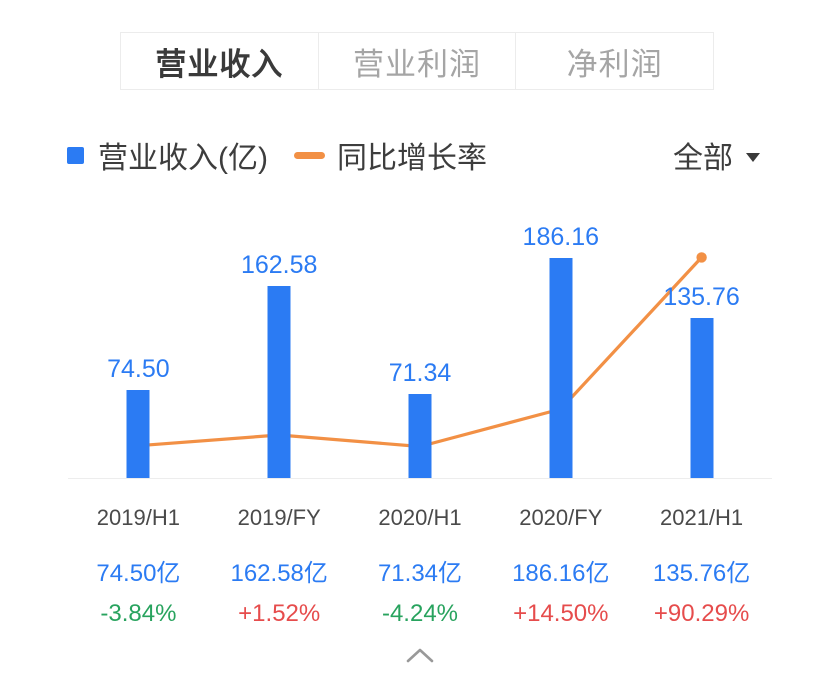 The image size is (839, 682). What do you see at coordinates (420, 435) in the screenshot?
I see `revenue-bar-2020/H1` at bounding box center [420, 435].